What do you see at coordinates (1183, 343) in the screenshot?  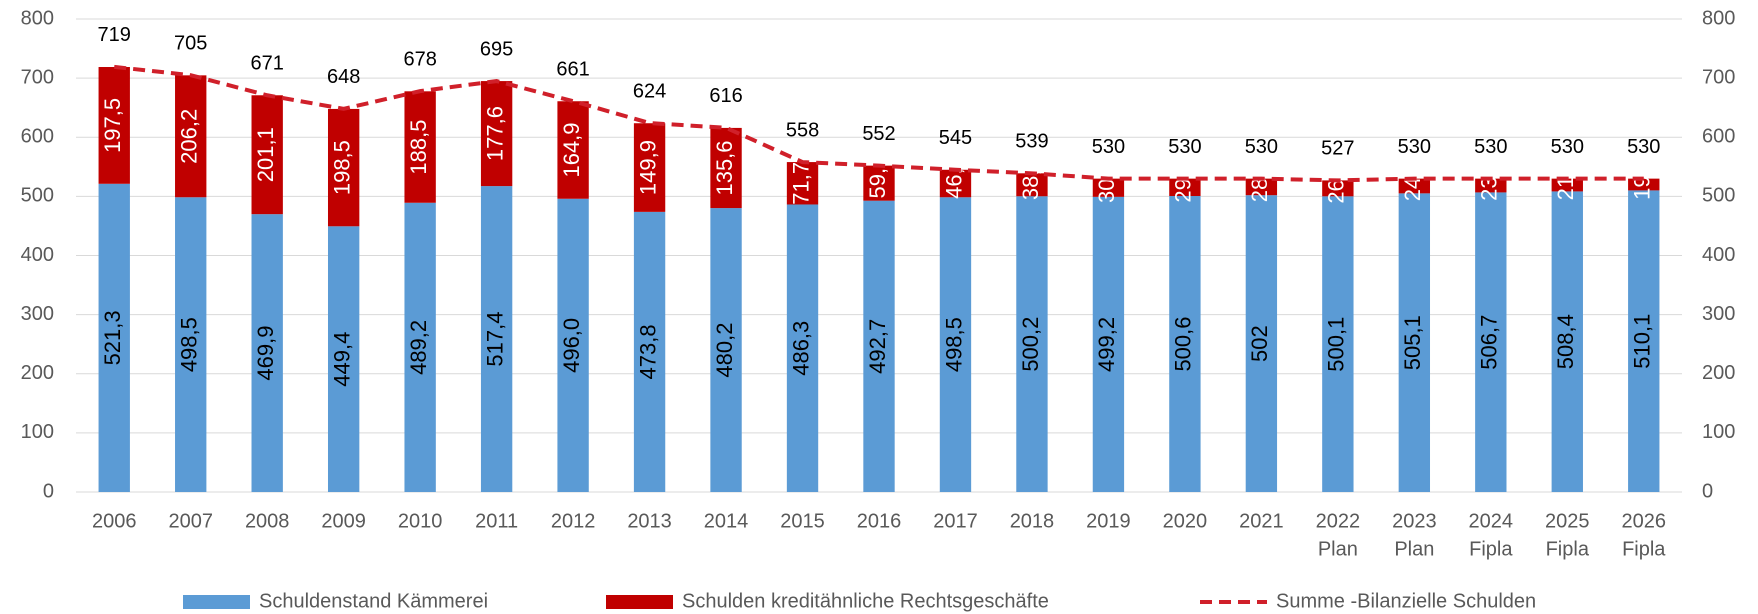 I see `bar-value-label: 500,6` at bounding box center [1183, 343].